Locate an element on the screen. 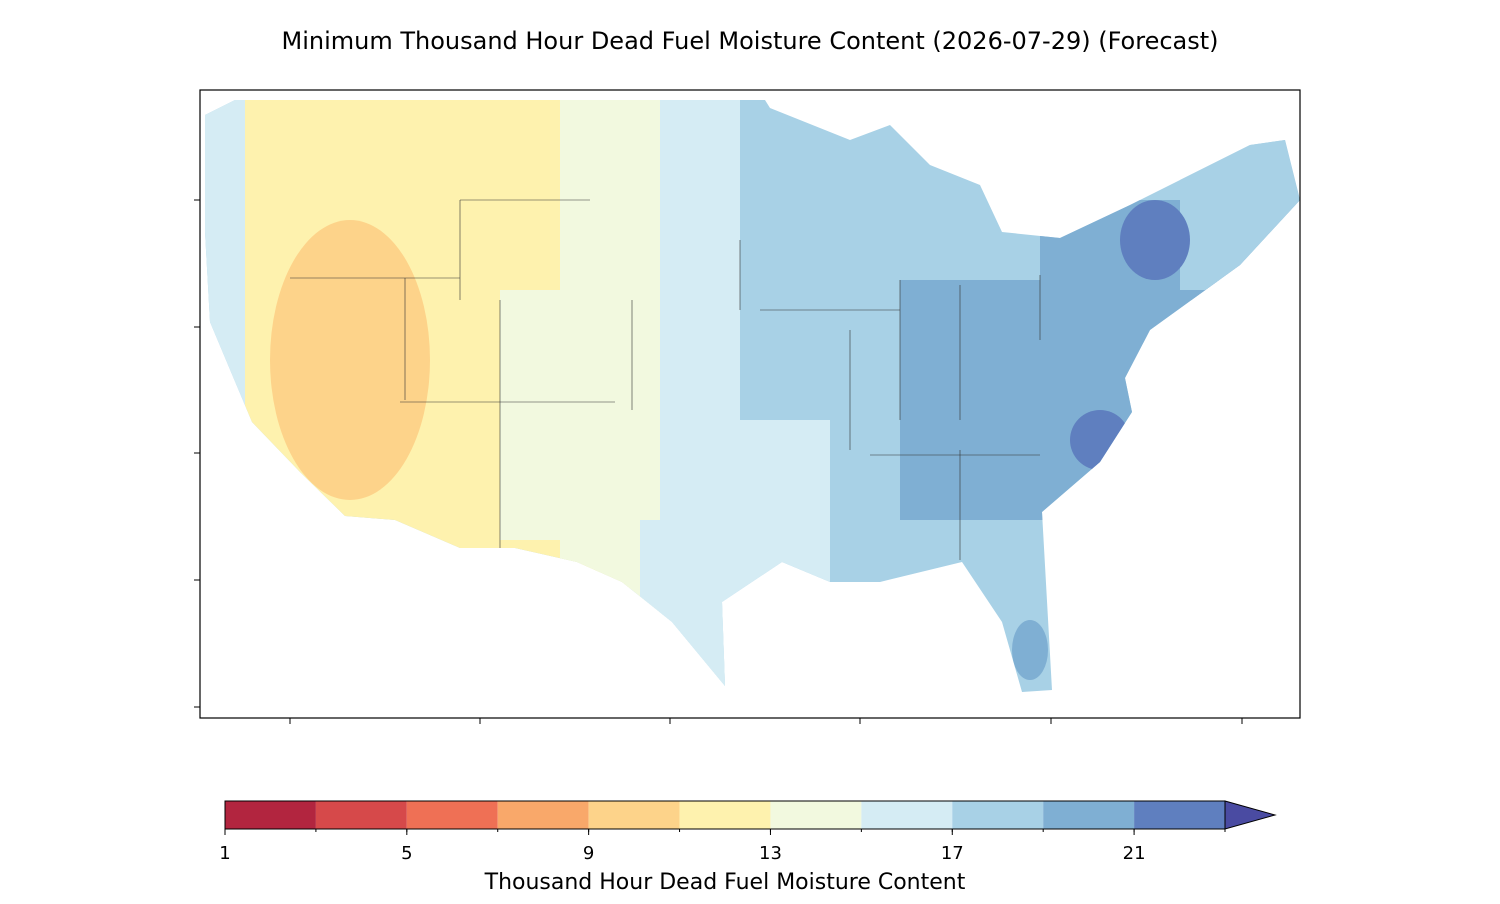  colorbar-tick-label: 5 is located at coordinates (406, 853).